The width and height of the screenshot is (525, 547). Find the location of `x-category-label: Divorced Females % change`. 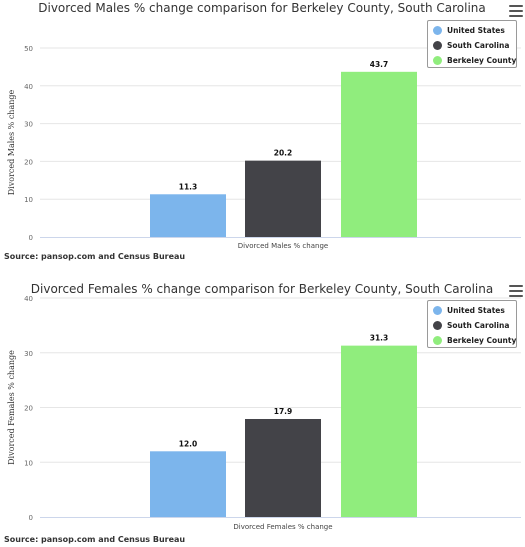

x-category-label: Divorced Females % change is located at coordinates (282, 527).